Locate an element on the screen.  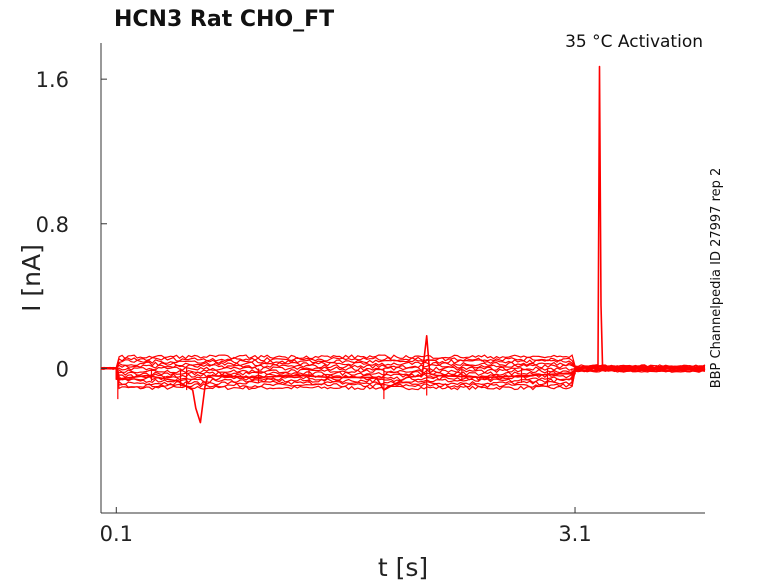
chart-title: HCN3 Rat CHO_FT is located at coordinates (224, 19).